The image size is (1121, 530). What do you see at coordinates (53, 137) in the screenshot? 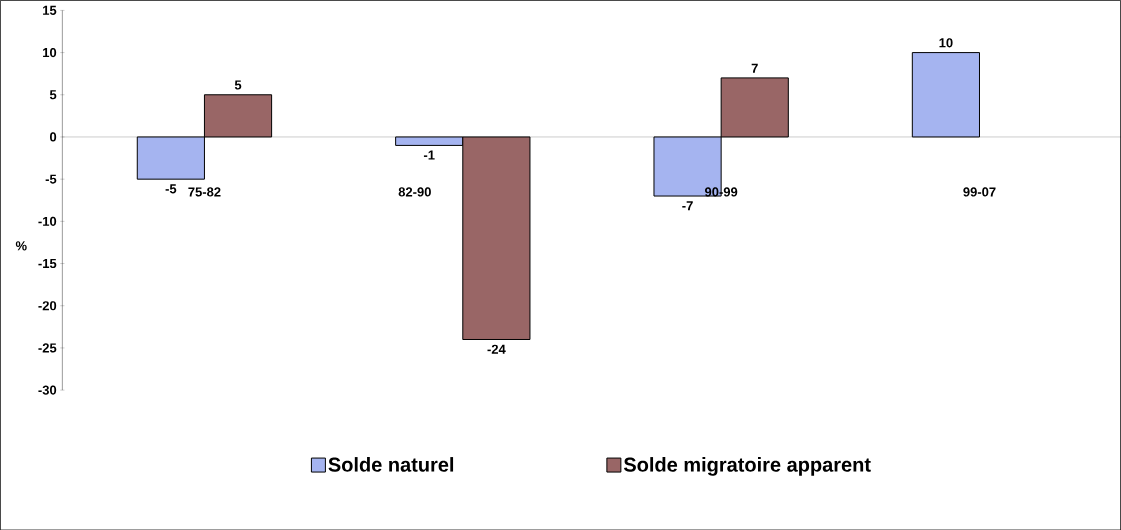
I see `y-tick-label: 0` at bounding box center [53, 137].